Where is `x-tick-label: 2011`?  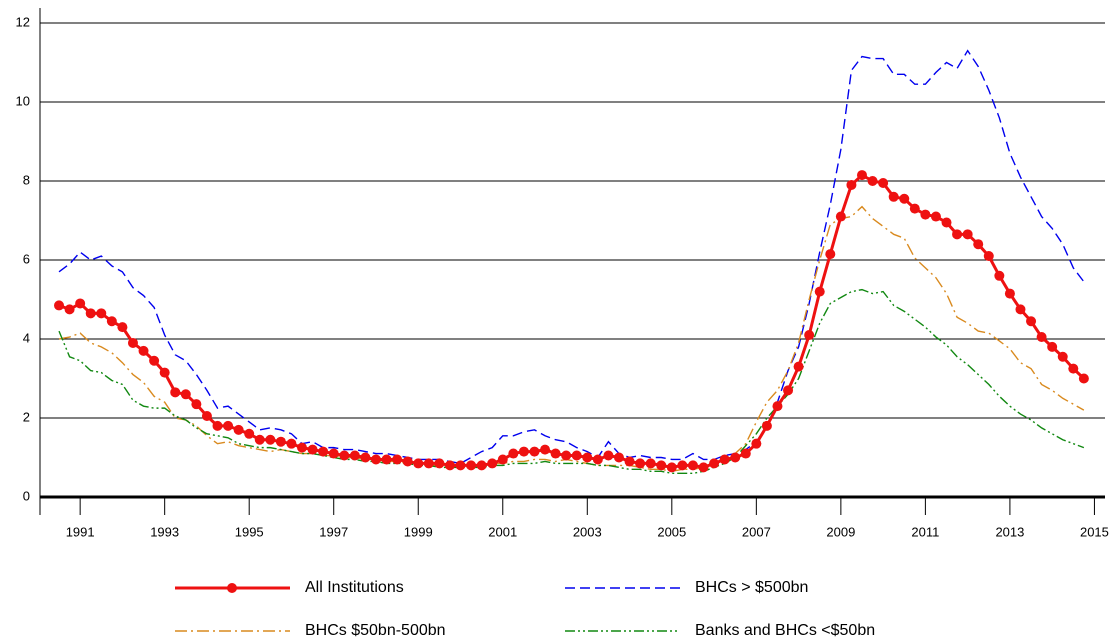 x-tick-label: 2011 is located at coordinates (925, 531).